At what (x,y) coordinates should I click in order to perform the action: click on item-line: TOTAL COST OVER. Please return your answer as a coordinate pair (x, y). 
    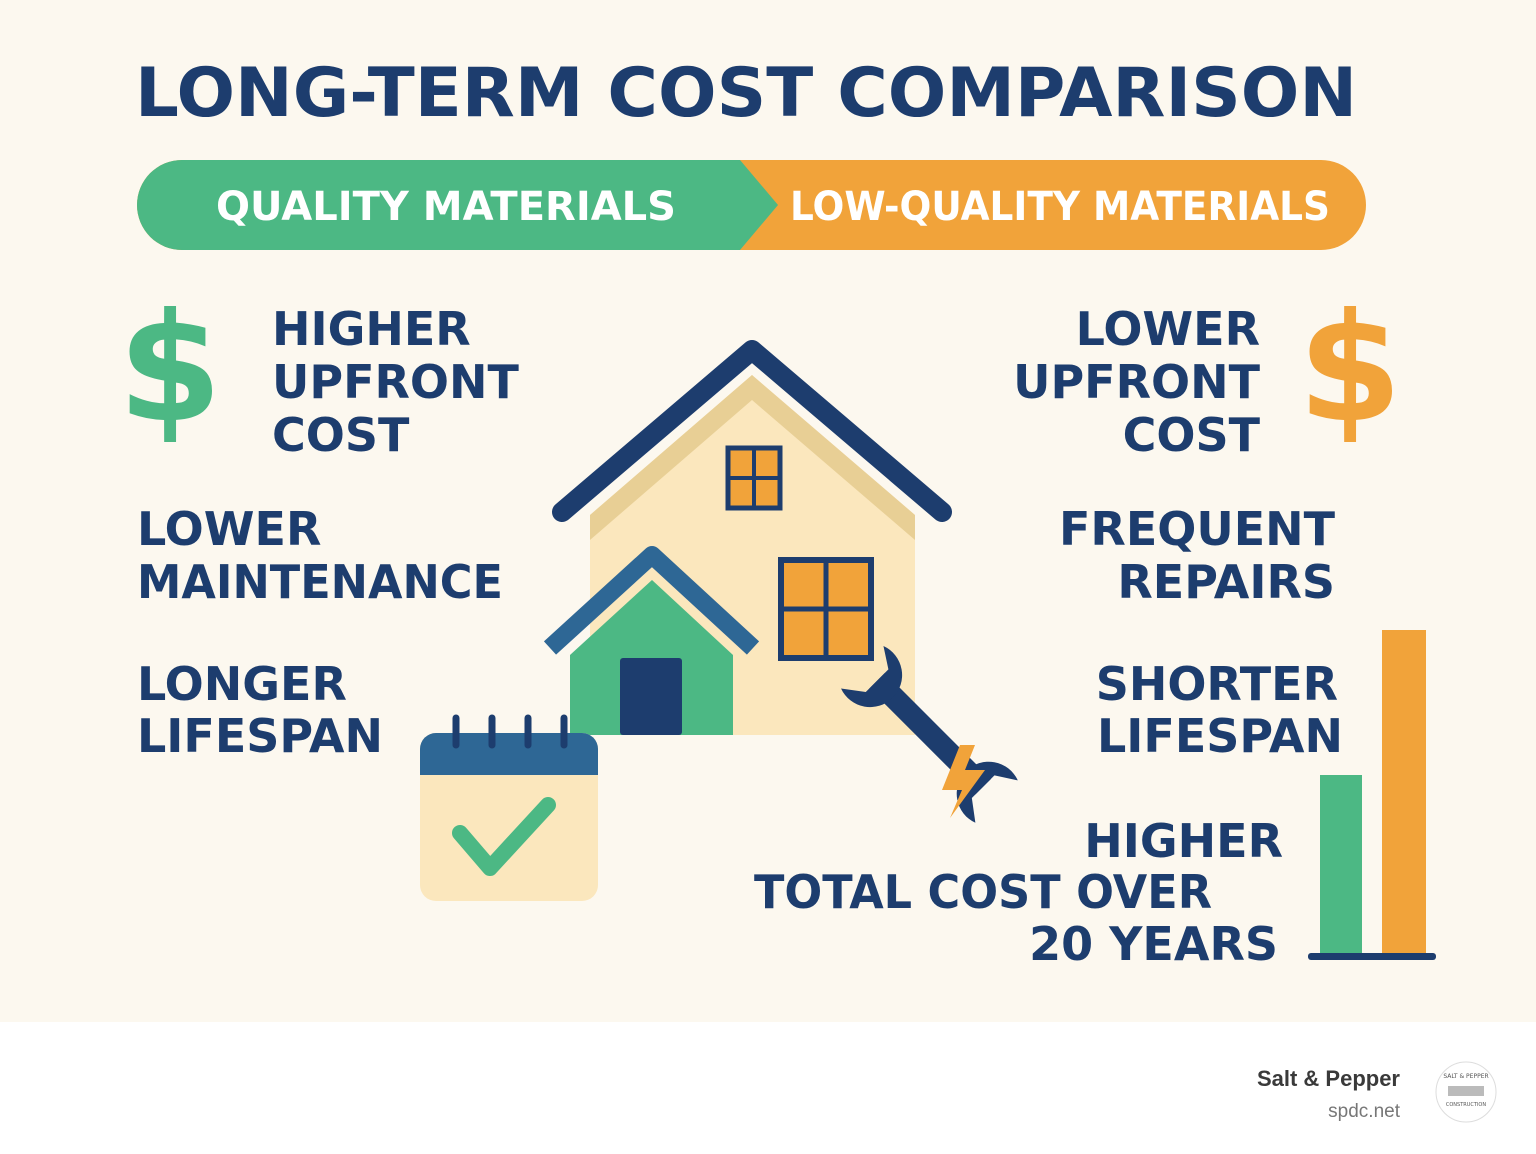
    Looking at the image, I should click on (983, 892).